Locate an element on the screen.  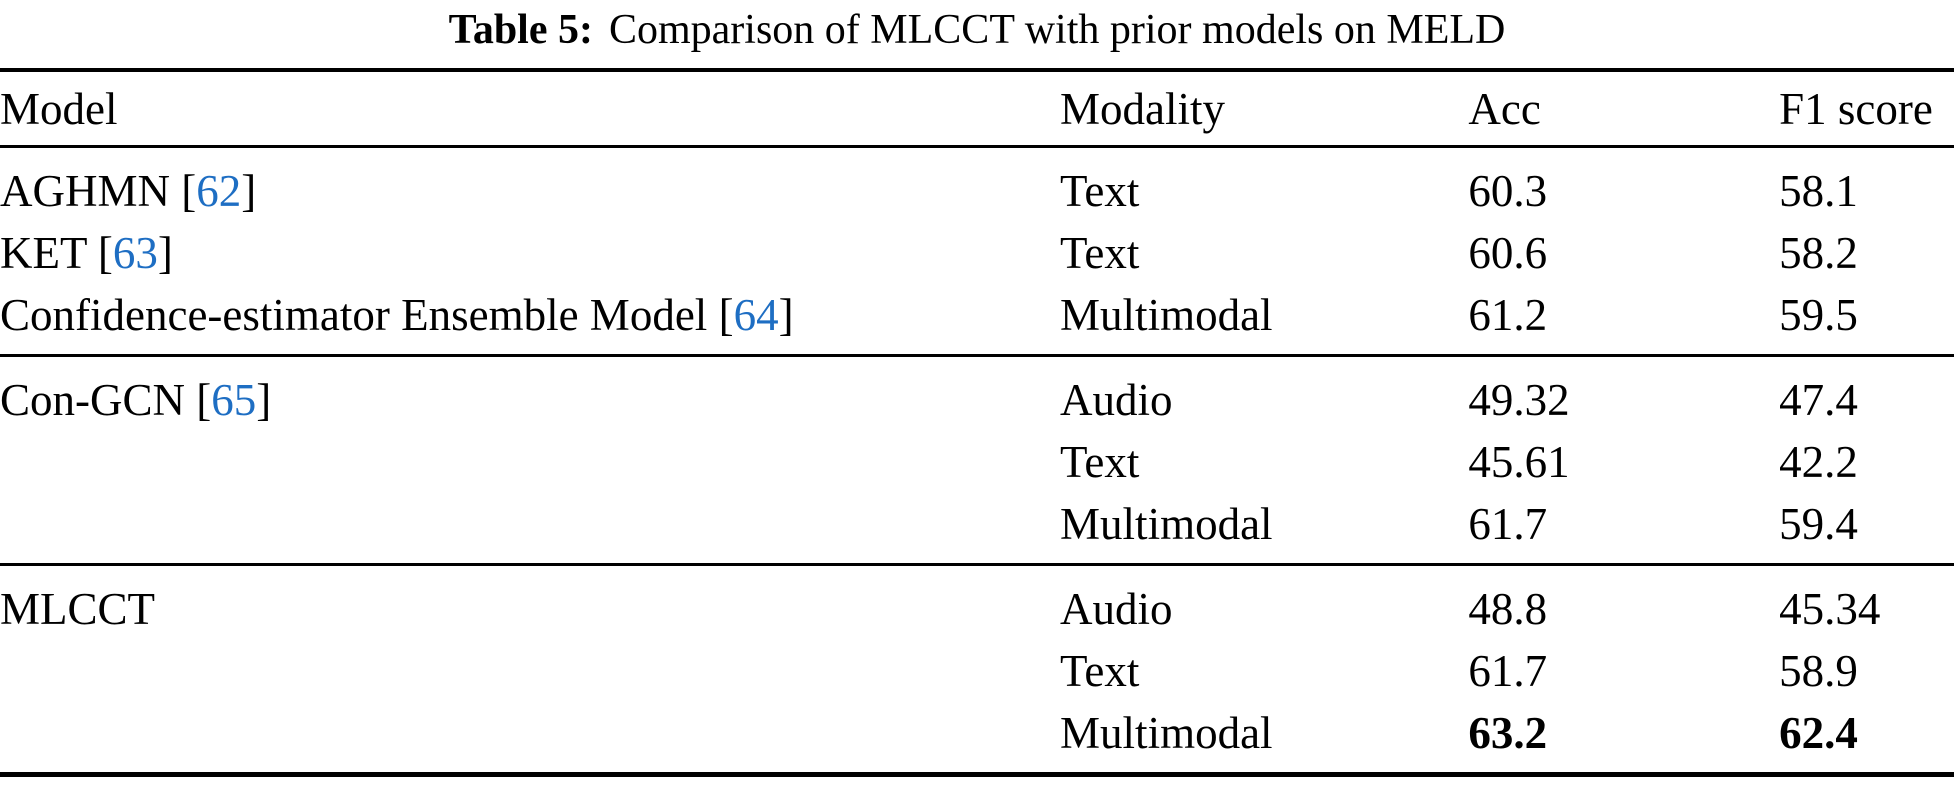
table-row: KET [63] Text 60.6 58.2 is located at coordinates (977, 253).